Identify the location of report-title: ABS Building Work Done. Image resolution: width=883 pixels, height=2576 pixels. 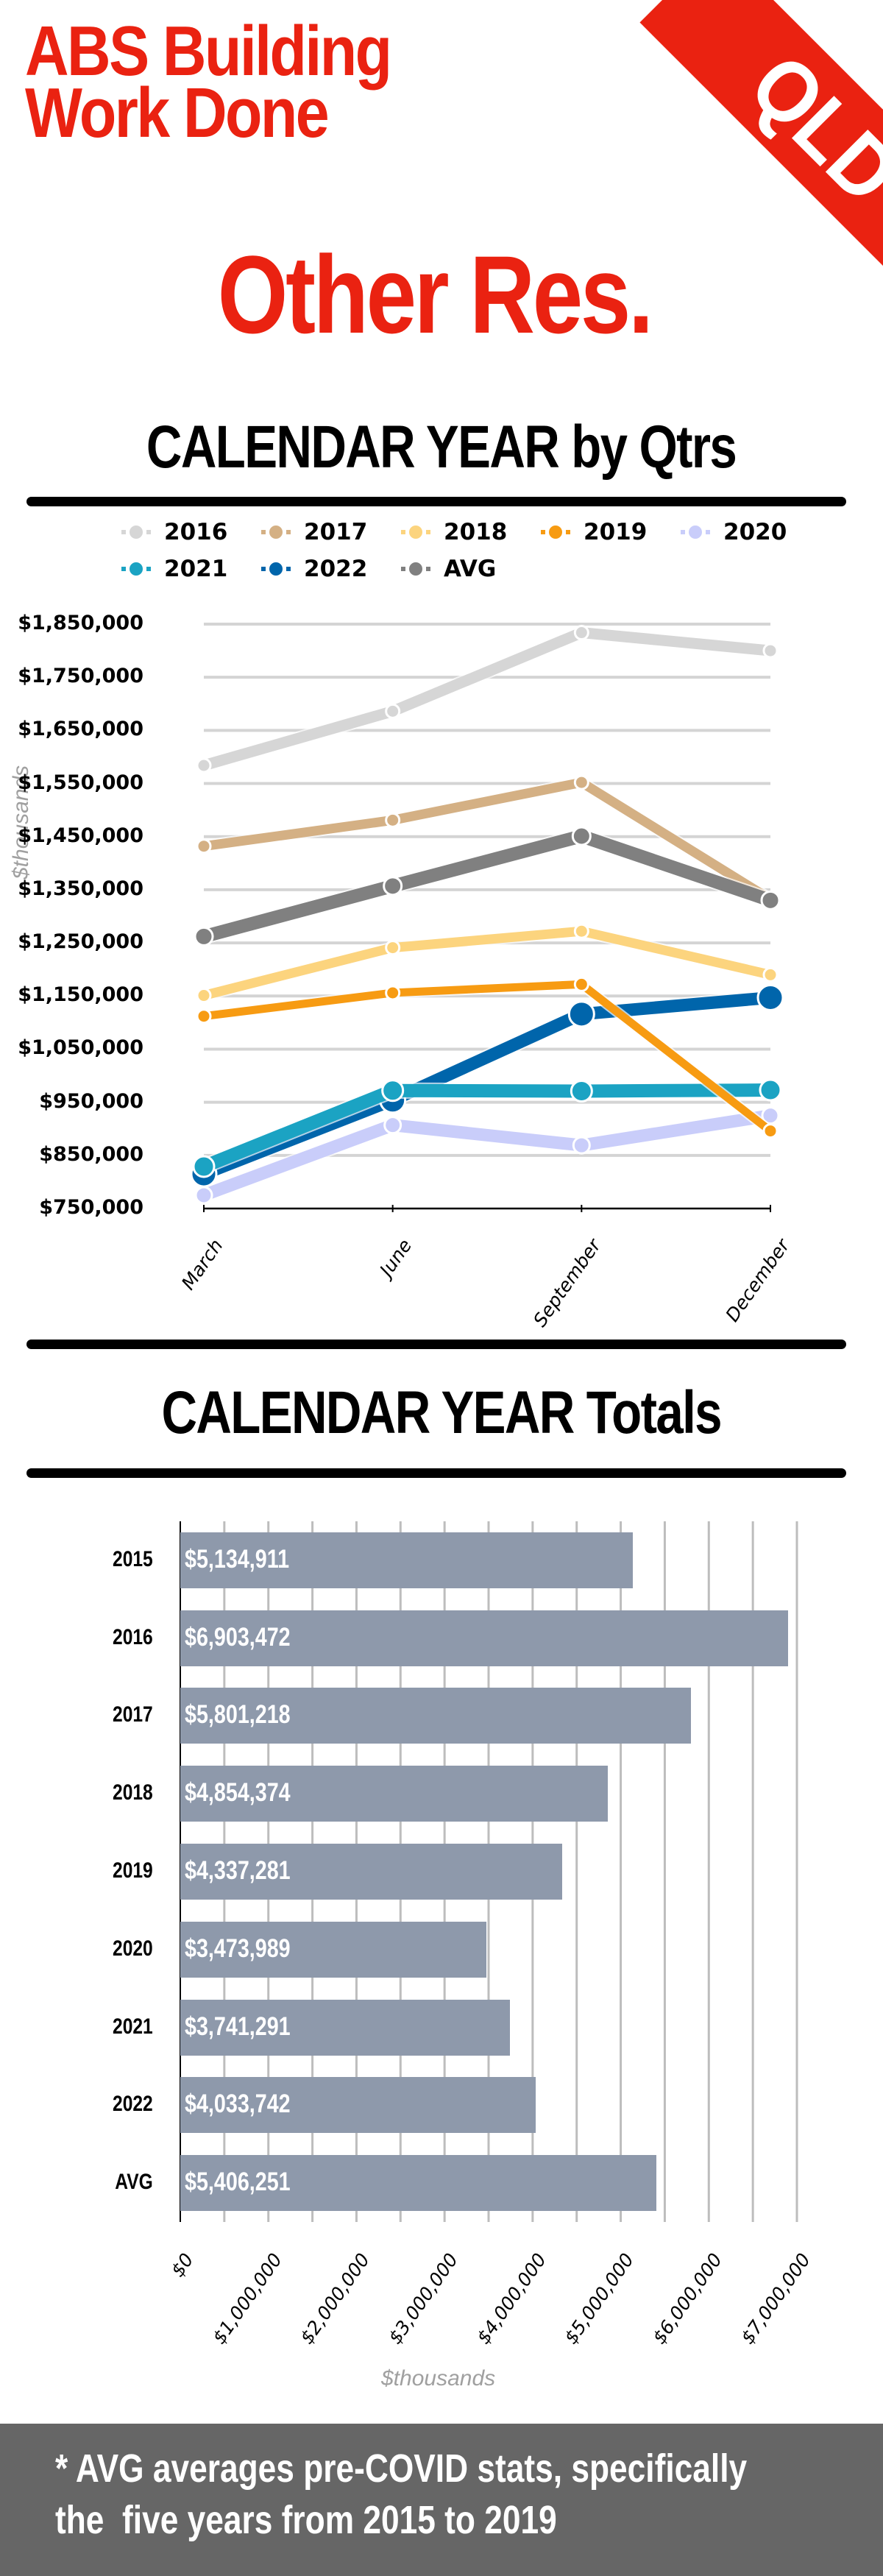
(208, 84).